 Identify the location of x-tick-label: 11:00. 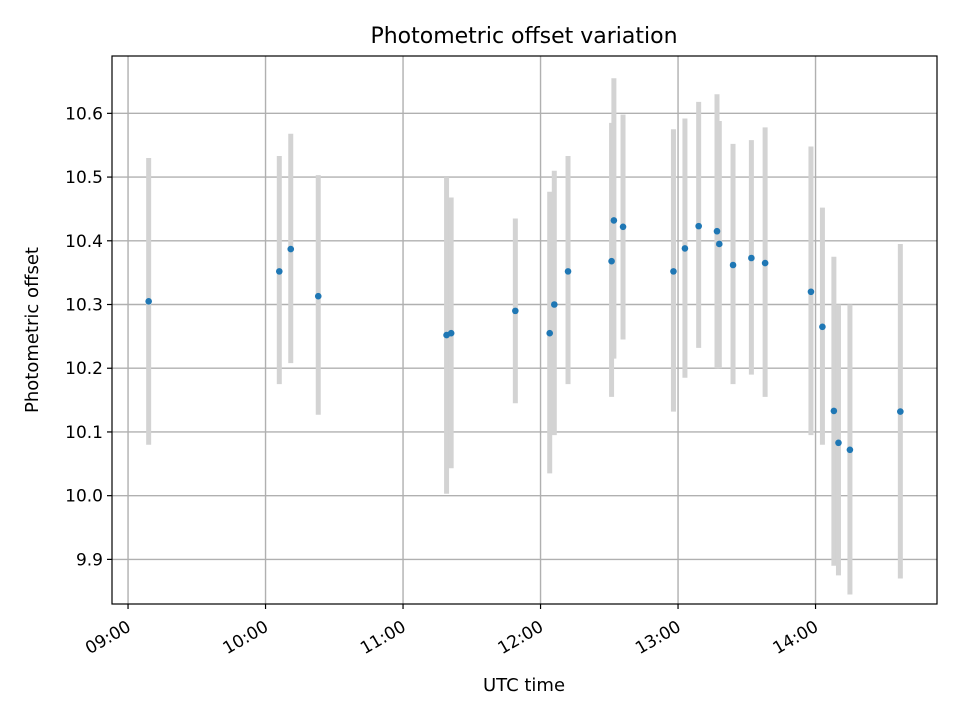
(383, 638).